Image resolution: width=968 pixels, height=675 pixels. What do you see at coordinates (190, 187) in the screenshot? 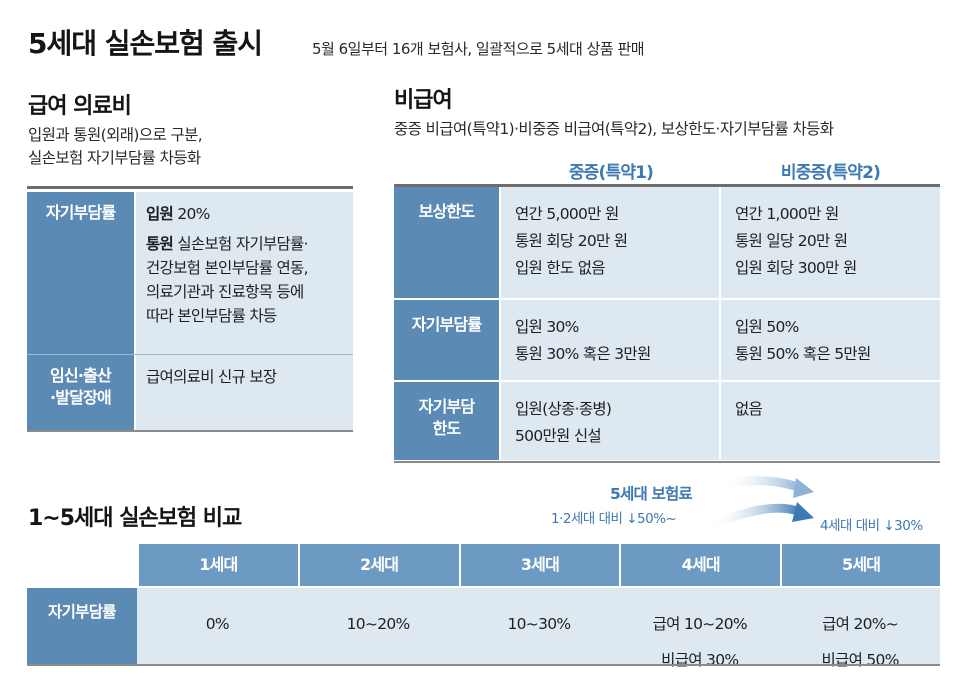
I see `left-top-rule` at bounding box center [190, 187].